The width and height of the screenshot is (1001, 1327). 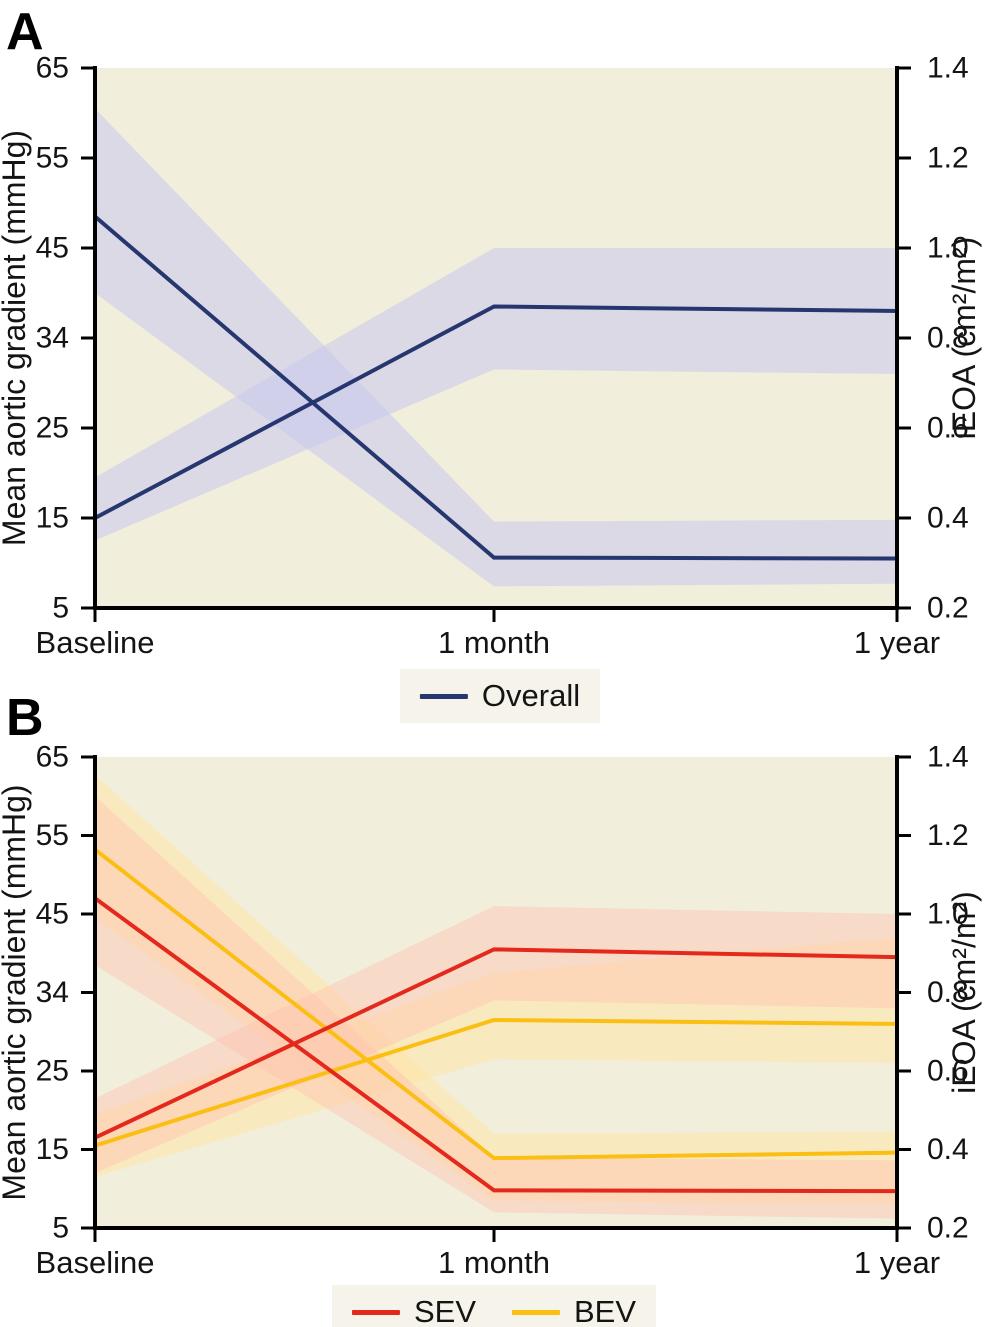 I want to click on bev-line-swatch, so click(x=536, y=1312).